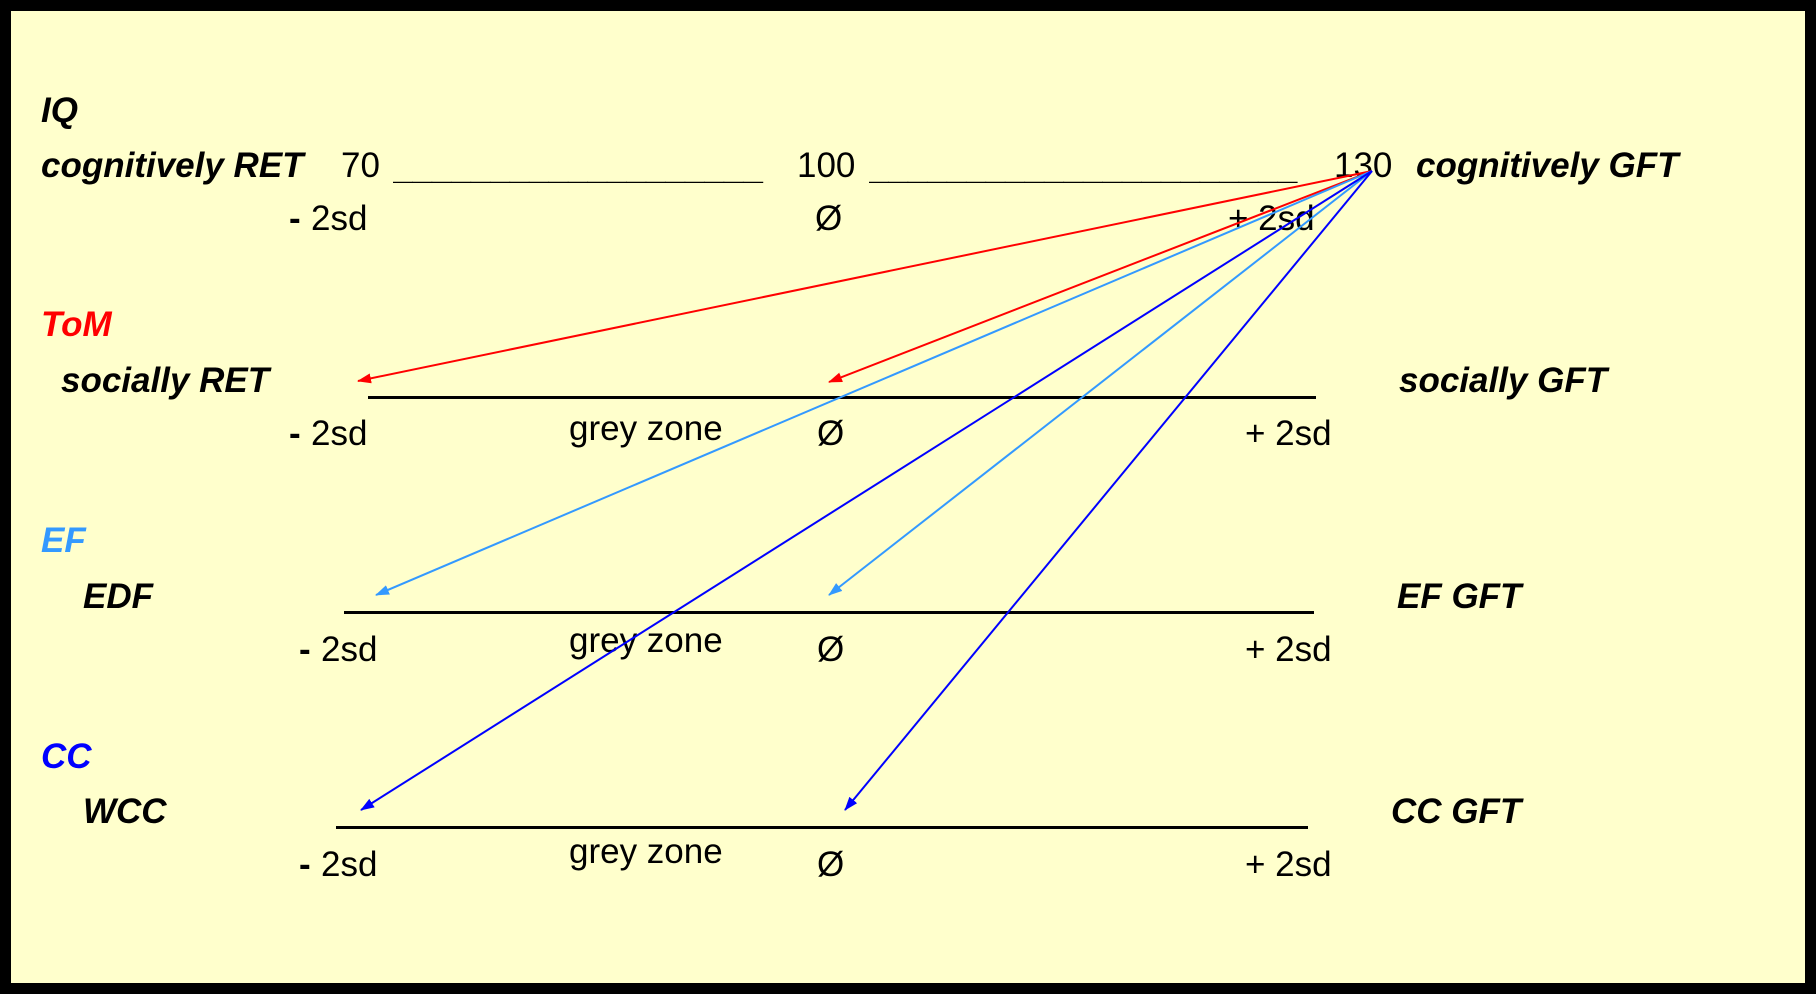 This screenshot has height=994, width=1816. Describe the element at coordinates (646, 851) in the screenshot. I see `cc-grey-zone: grey zone` at that location.